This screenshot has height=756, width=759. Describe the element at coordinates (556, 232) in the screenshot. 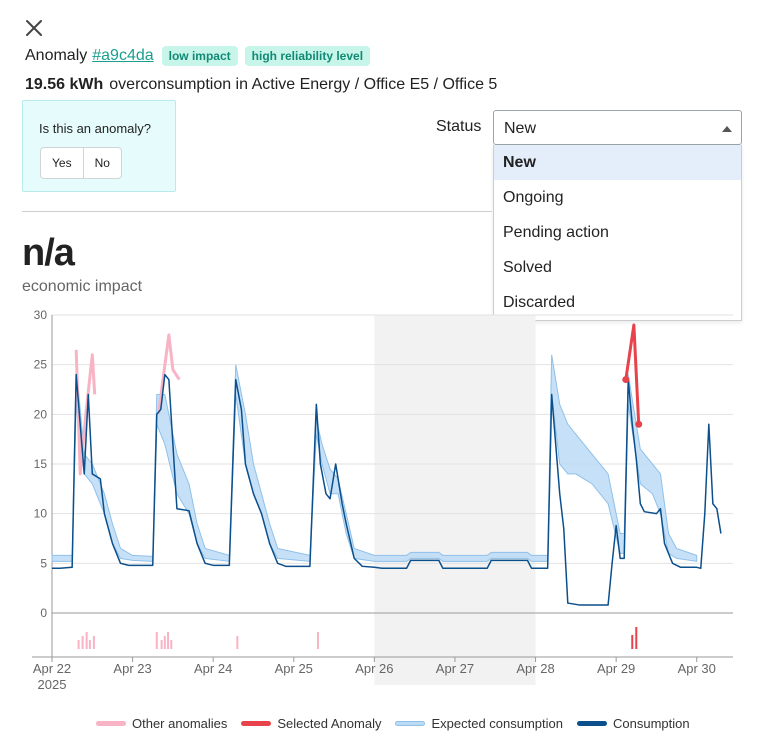

I see `status-option-pending-action: Pending action` at that location.